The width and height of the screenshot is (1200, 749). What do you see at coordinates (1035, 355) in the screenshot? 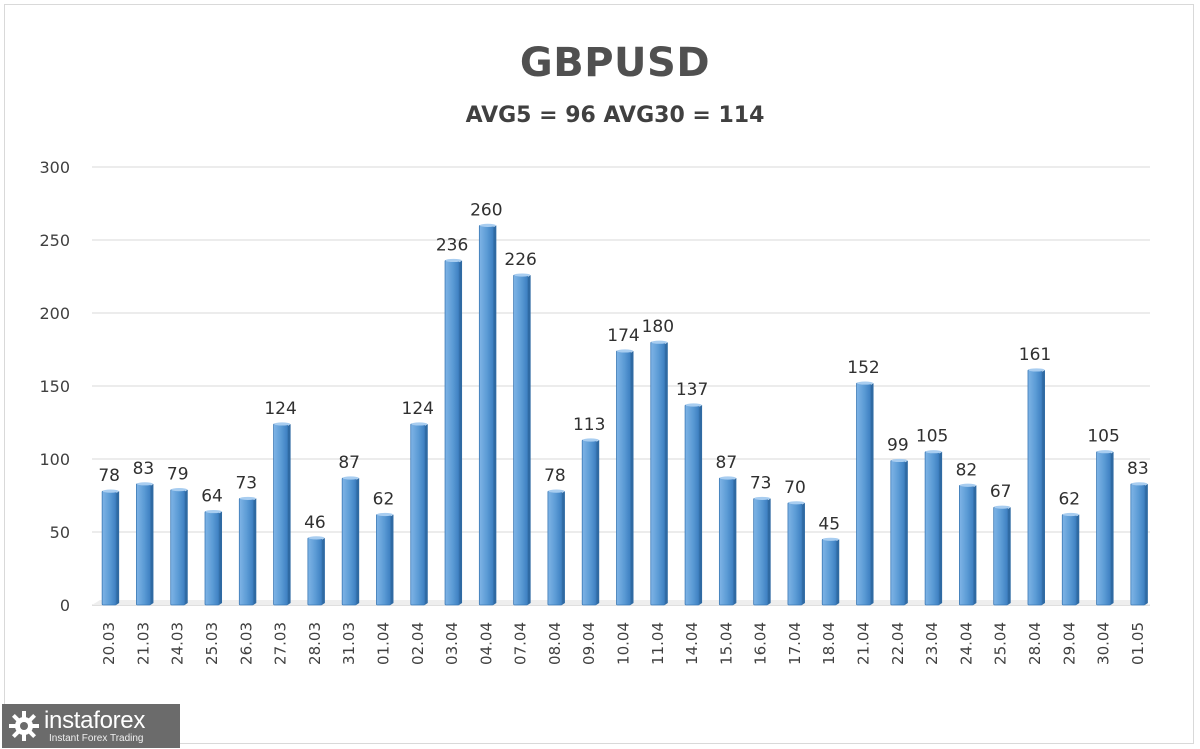
I see `data-label: 161` at bounding box center [1035, 355].